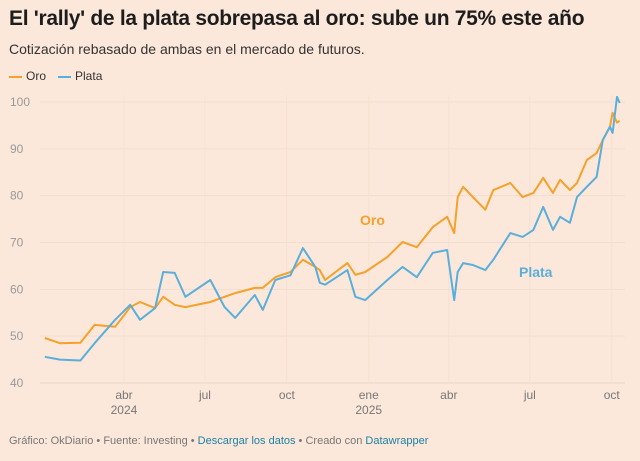 Image resolution: width=640 pixels, height=461 pixels. I want to click on legend-item-plata: Plata, so click(80, 76).